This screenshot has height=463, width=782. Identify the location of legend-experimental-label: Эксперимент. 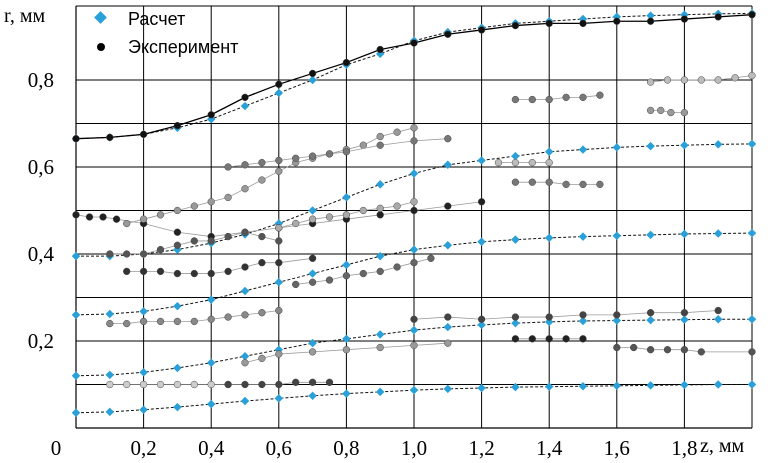
(183, 47).